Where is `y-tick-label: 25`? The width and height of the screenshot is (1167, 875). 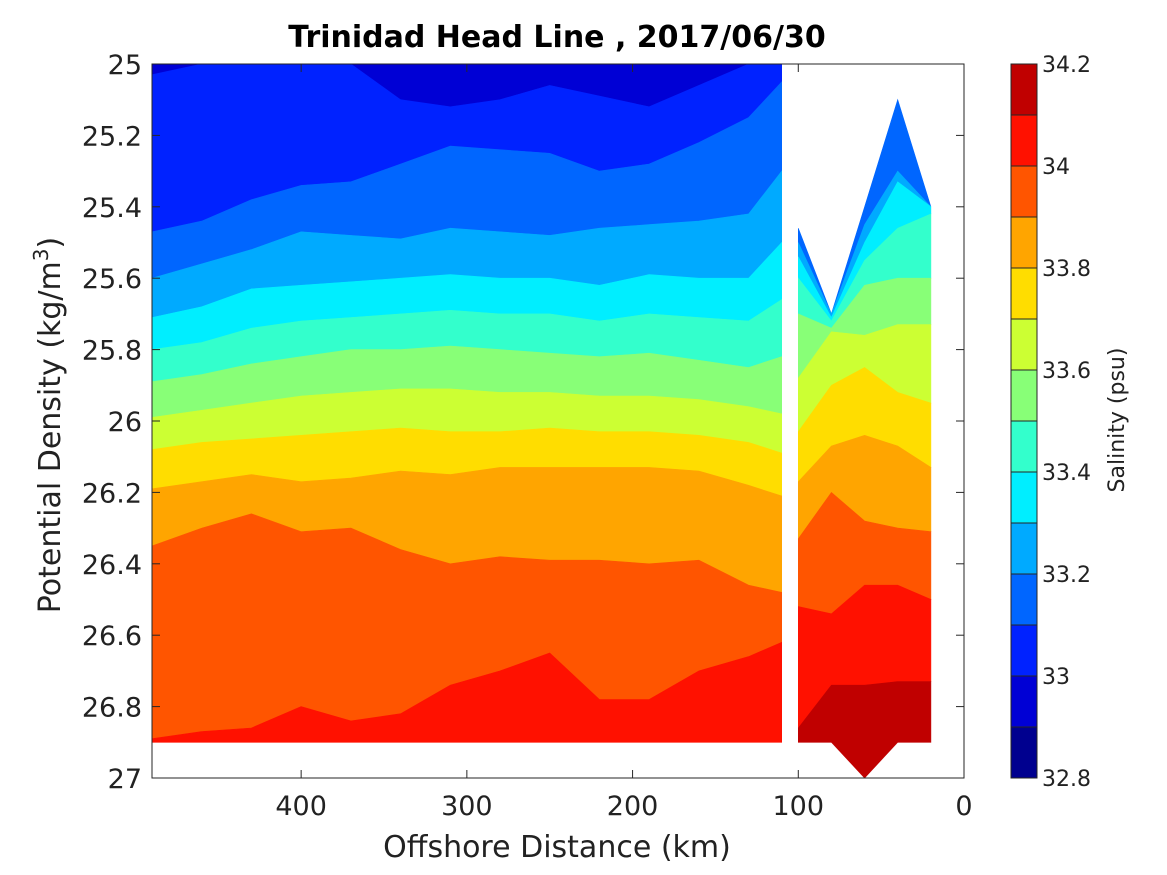 y-tick-label: 25 is located at coordinates (125, 65).